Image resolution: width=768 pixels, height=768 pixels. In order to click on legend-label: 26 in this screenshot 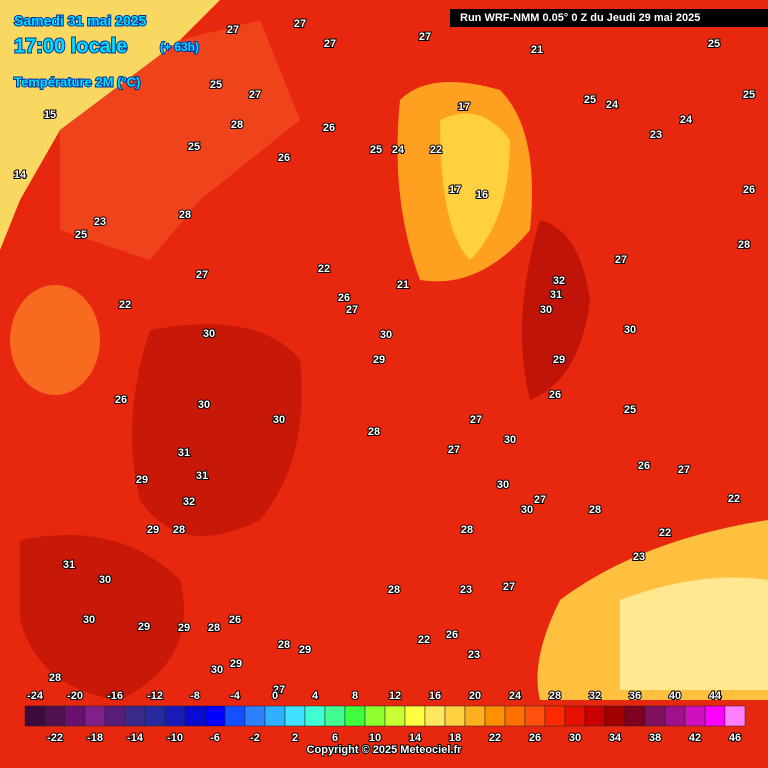, I will do `click(535, 738)`.